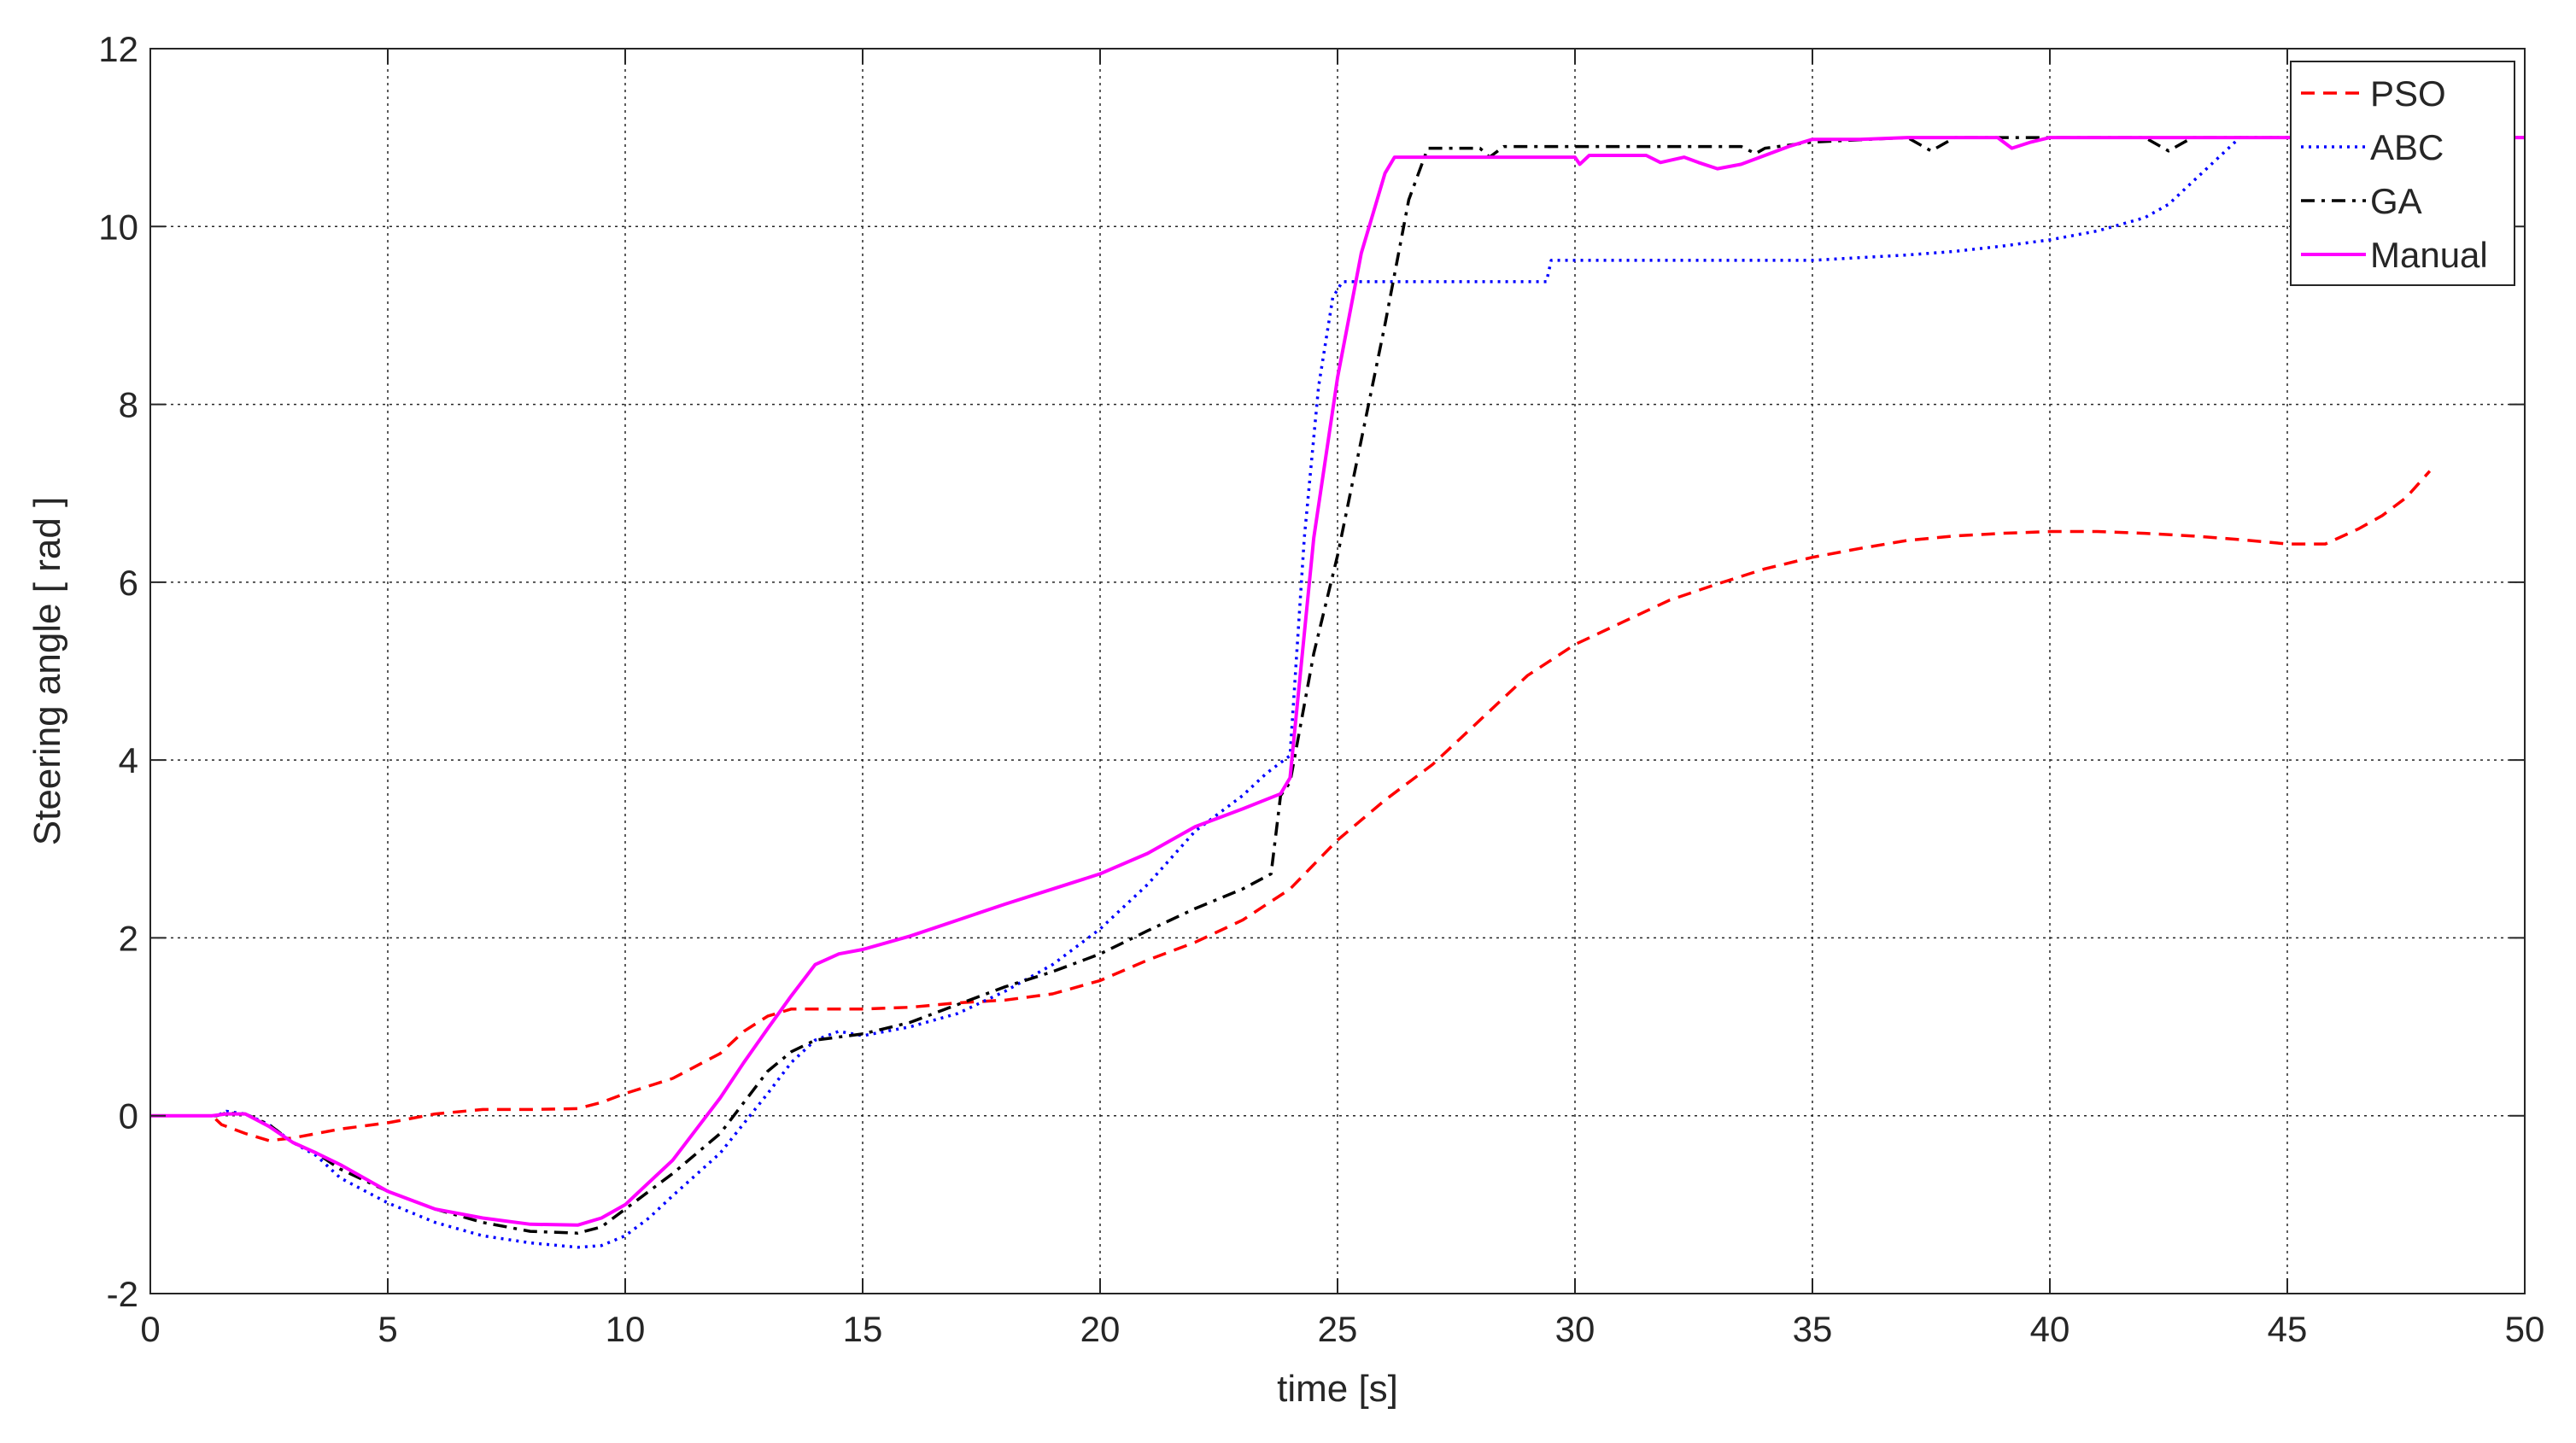 Image resolution: width=2576 pixels, height=1443 pixels. I want to click on legend: PSO ABC GA Manual, so click(2402, 173).